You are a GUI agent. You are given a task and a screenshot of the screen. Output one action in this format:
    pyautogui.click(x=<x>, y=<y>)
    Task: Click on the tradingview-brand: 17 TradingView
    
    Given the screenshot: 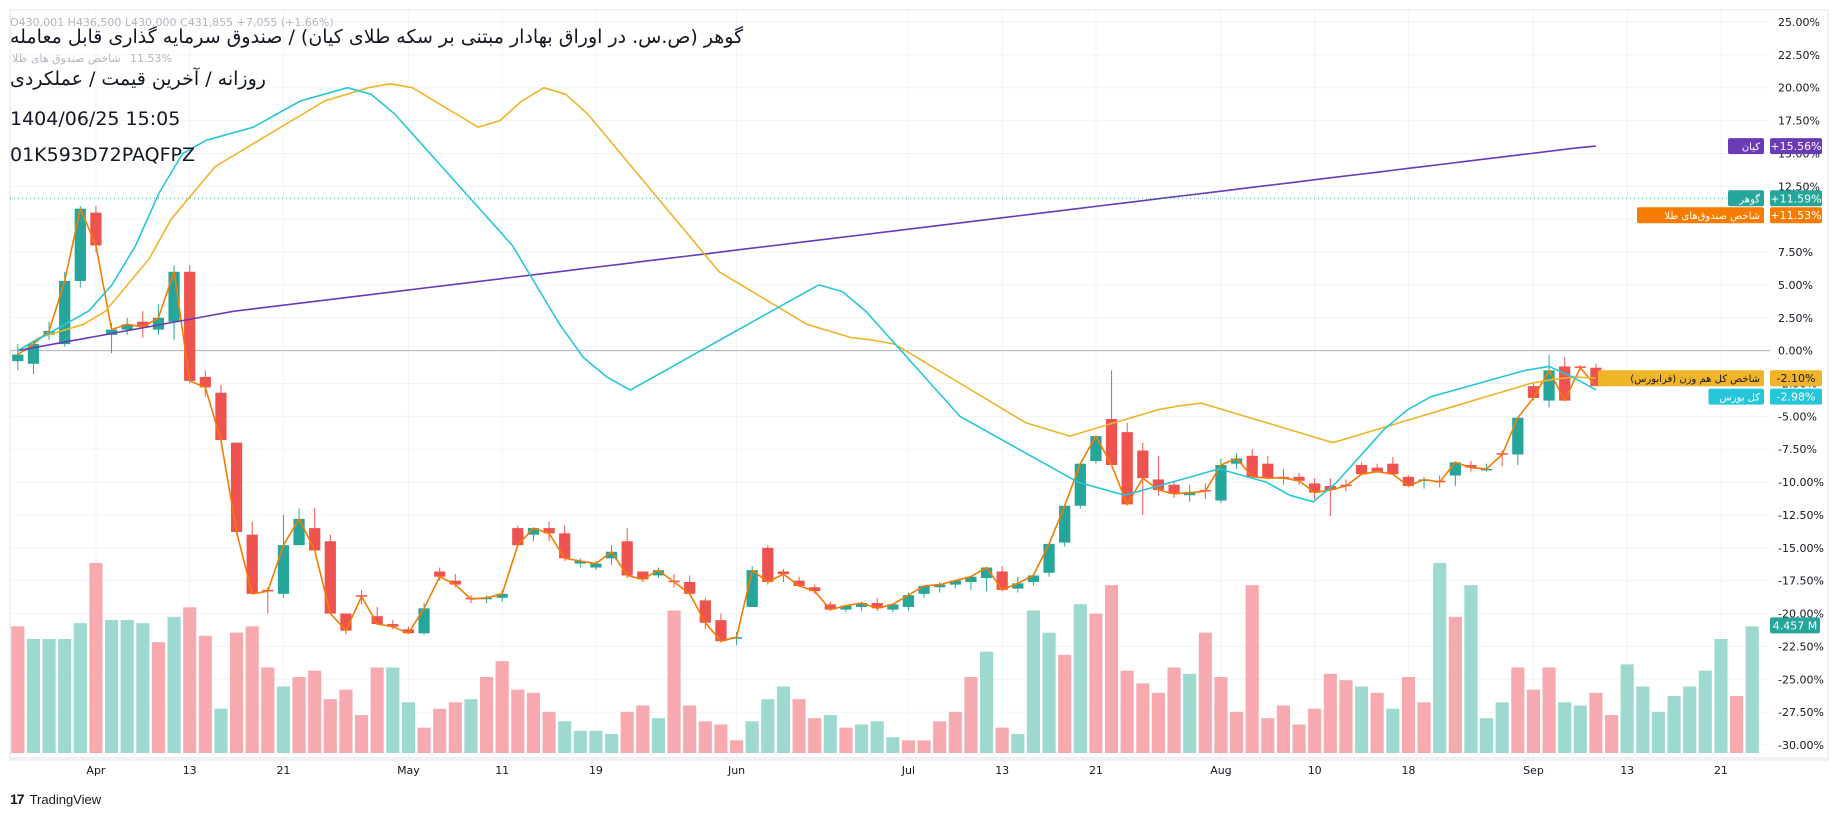 What is the action you would take?
    pyautogui.click(x=55, y=799)
    